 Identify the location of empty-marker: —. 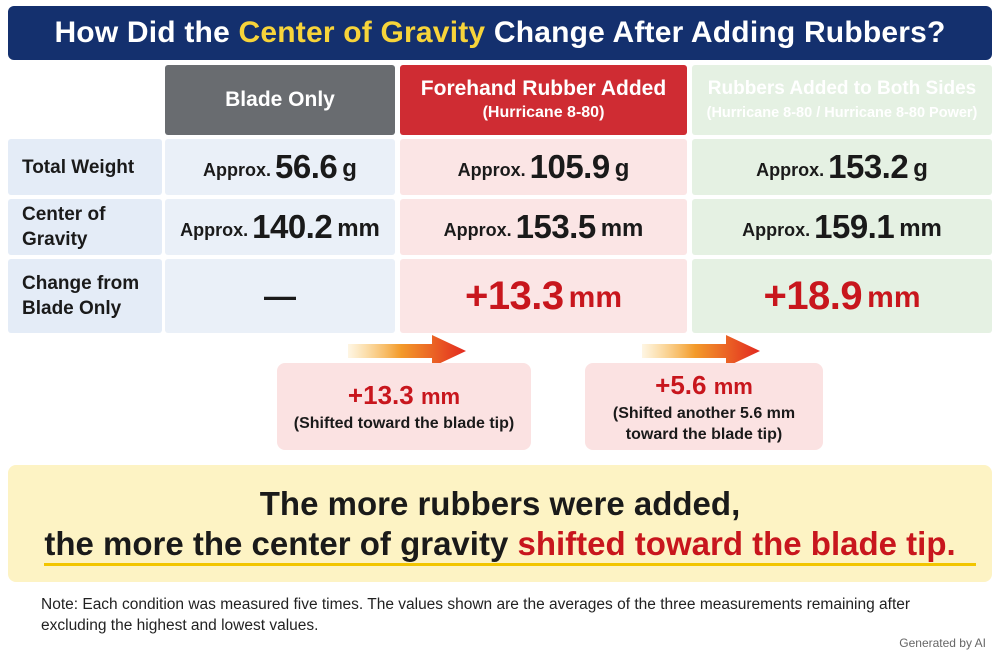
(280, 295).